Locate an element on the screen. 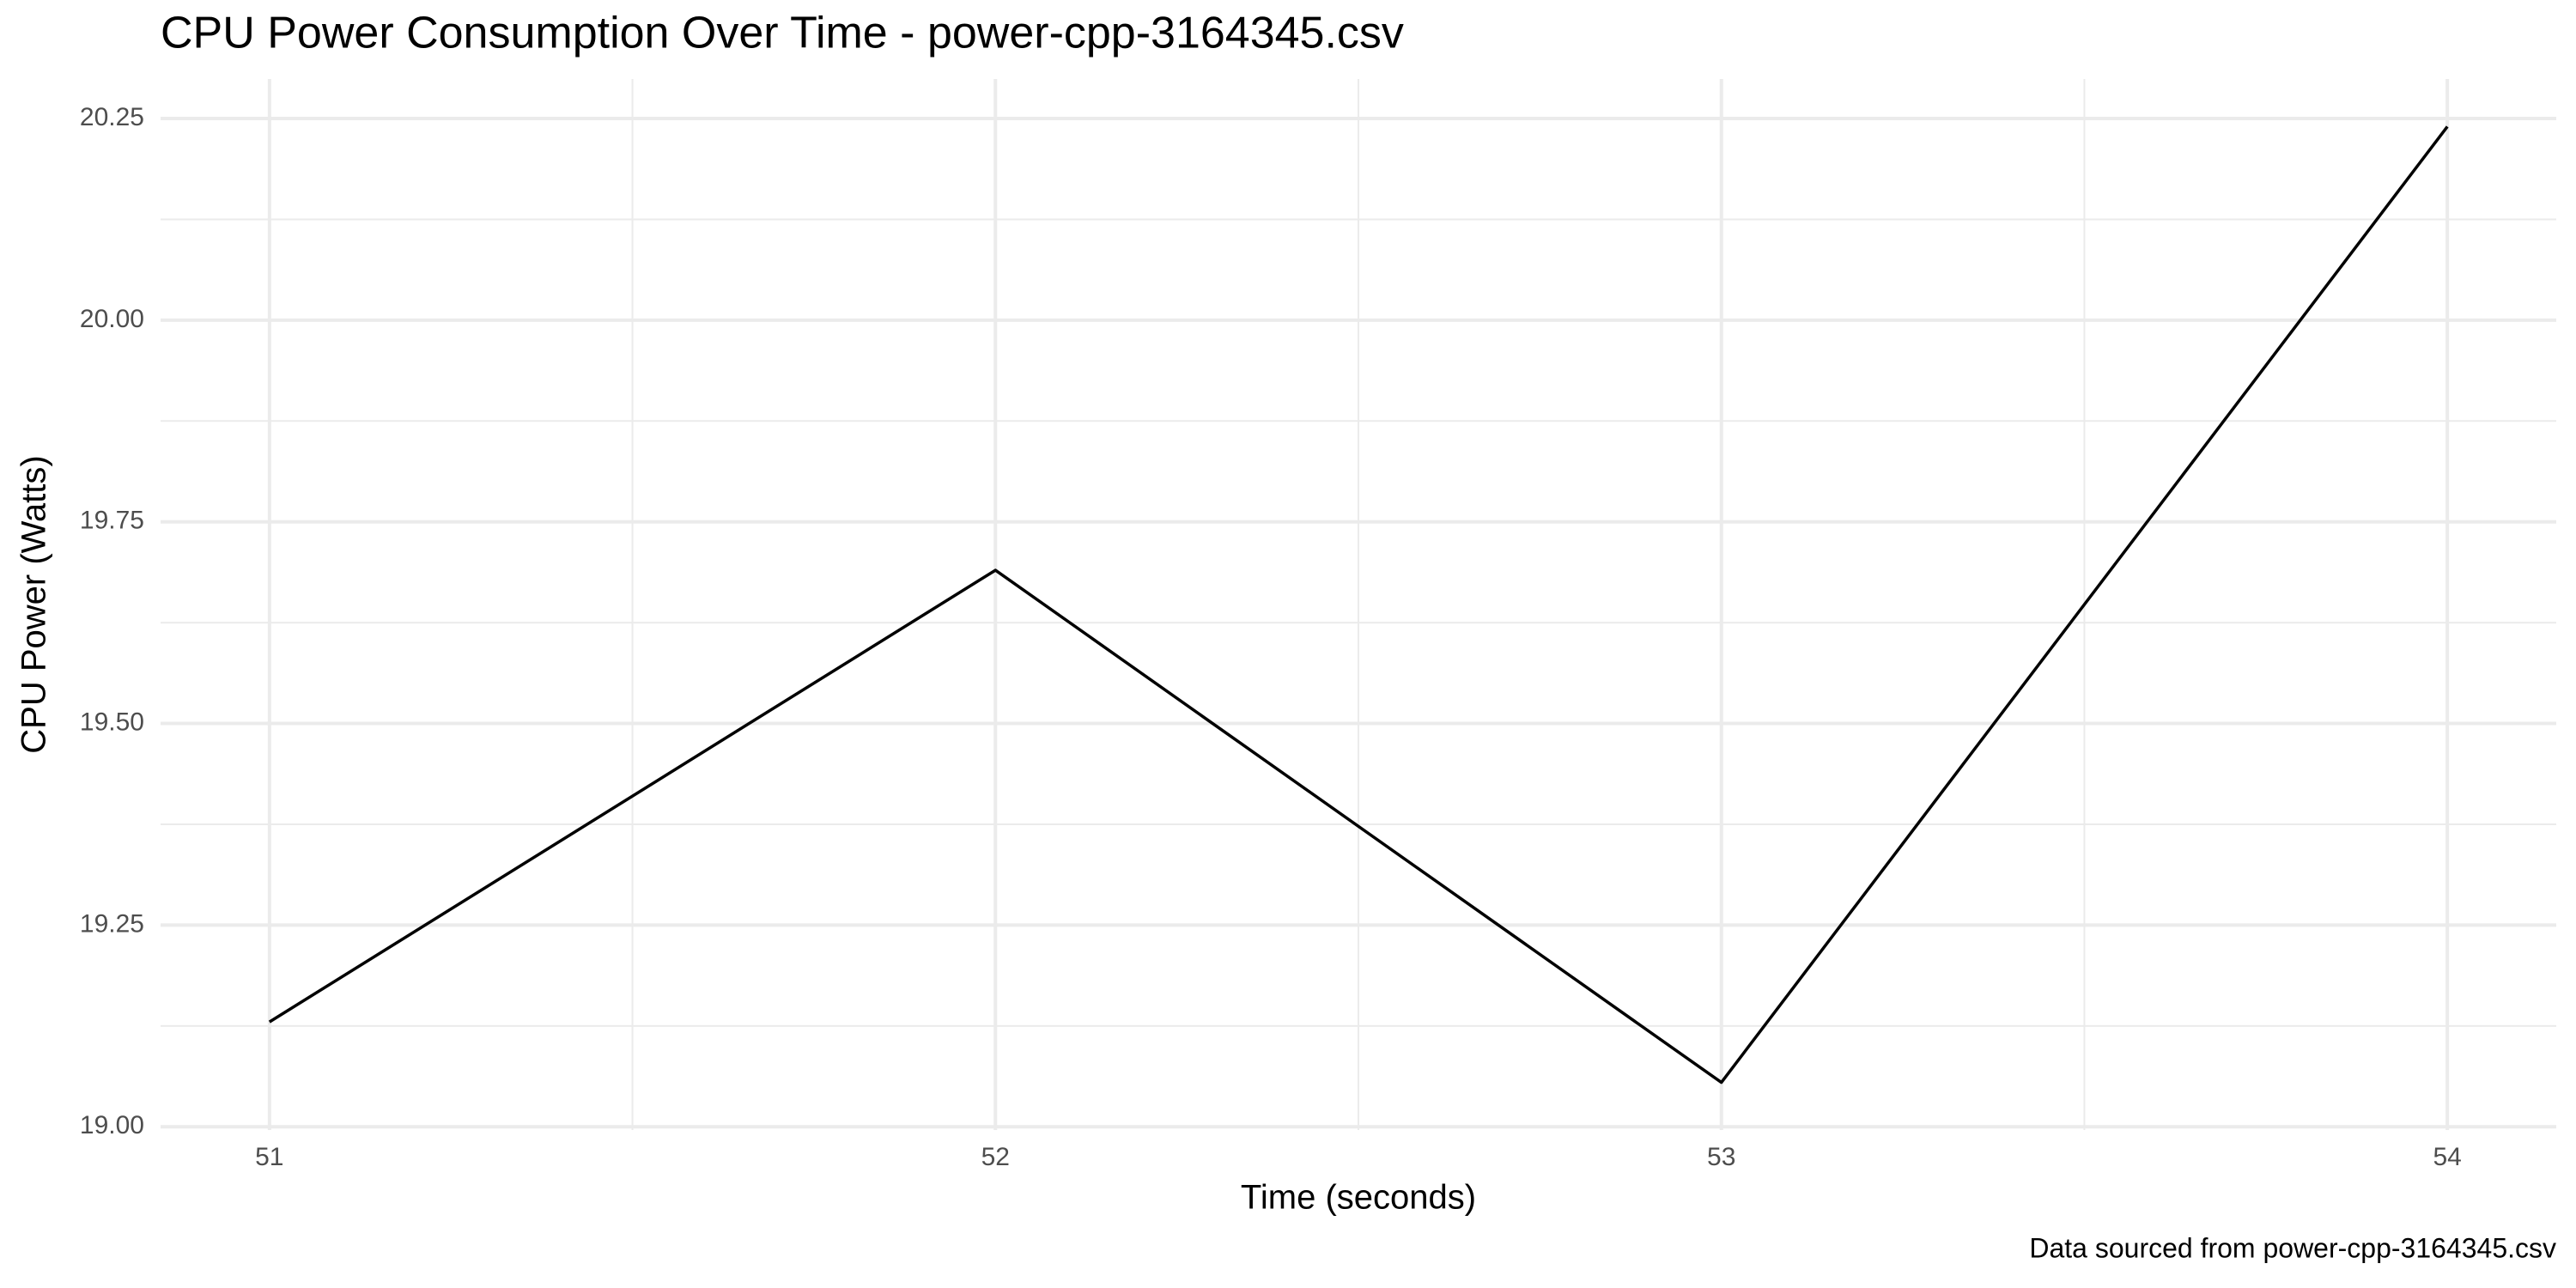 This screenshot has height=1288, width=2576. y-tick-label: 20.25 is located at coordinates (112, 117).